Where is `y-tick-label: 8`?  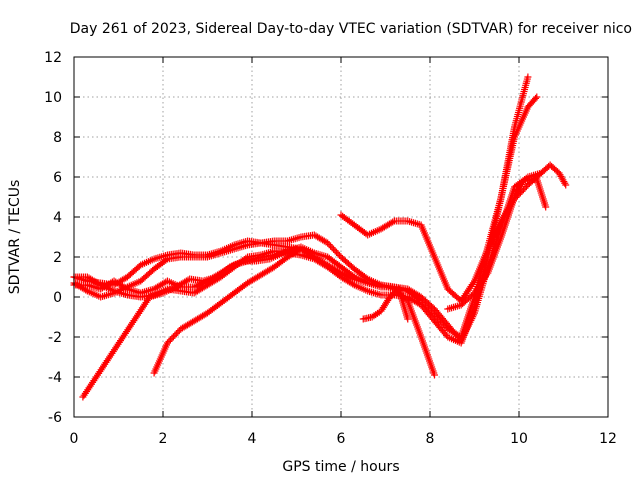
y-tick-label: 8 is located at coordinates (57, 138).